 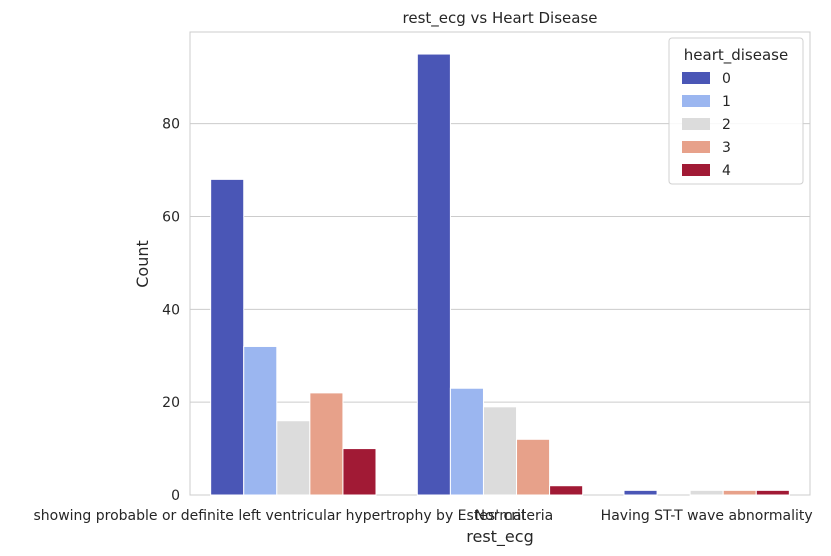 I want to click on y-tick-label: 0, so click(x=175, y=496).